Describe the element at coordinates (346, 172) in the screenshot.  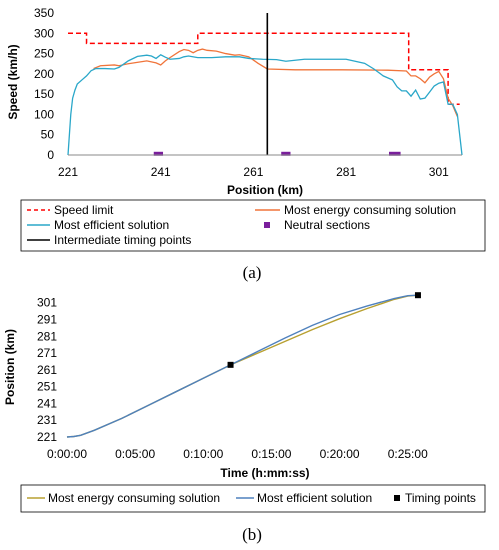
I see `panel-a-x-tick-label: 281` at that location.